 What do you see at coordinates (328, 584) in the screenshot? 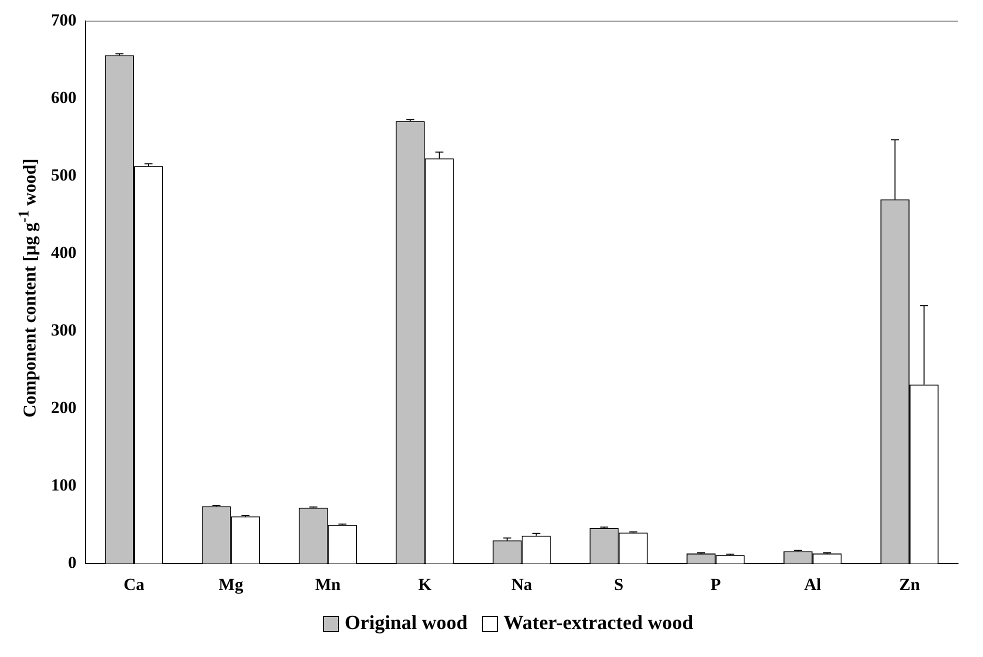
I see `x-tick-label: Mn` at bounding box center [328, 584].